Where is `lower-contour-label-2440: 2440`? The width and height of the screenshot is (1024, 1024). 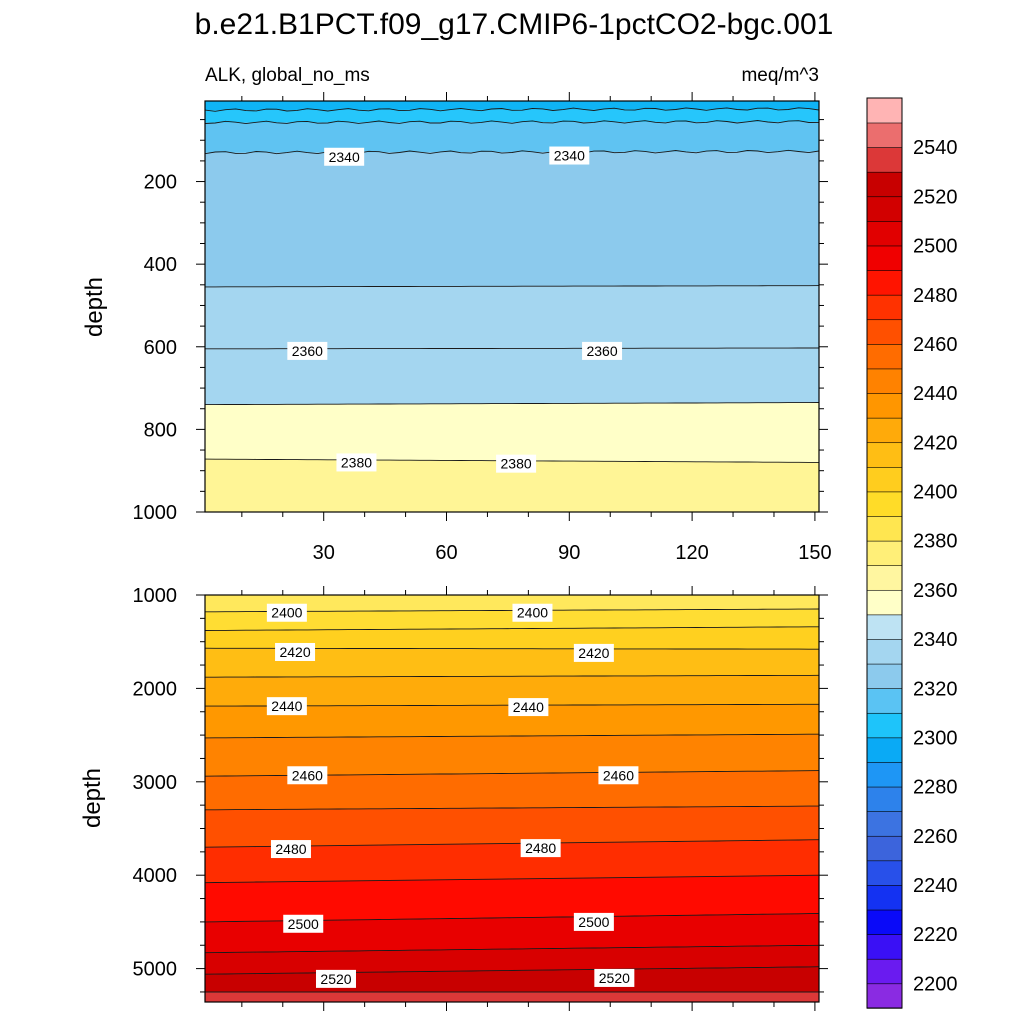 lower-contour-label-2440: 2440 is located at coordinates (528, 707).